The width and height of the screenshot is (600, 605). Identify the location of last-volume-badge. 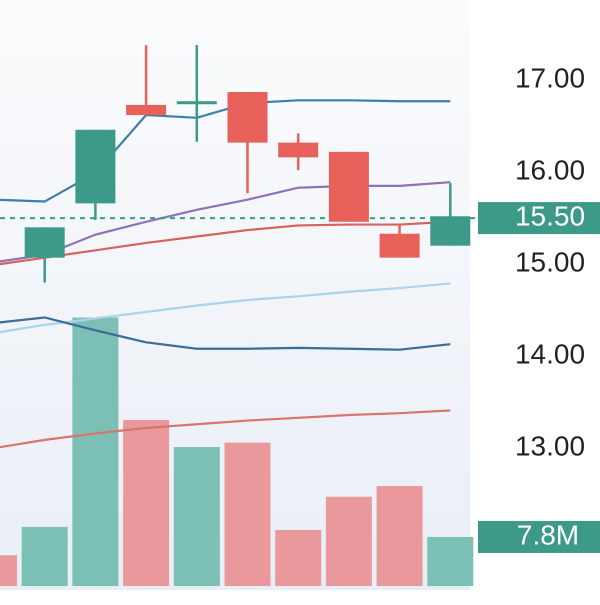
(539, 536).